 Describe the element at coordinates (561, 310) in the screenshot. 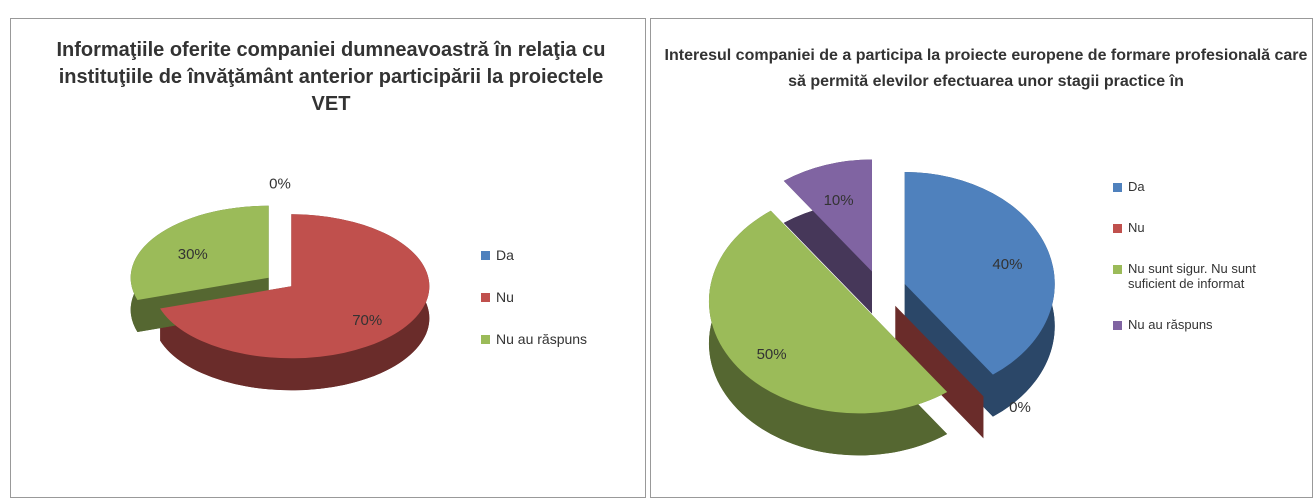

I see `legend: Da Nu Nu au răspuns` at that location.